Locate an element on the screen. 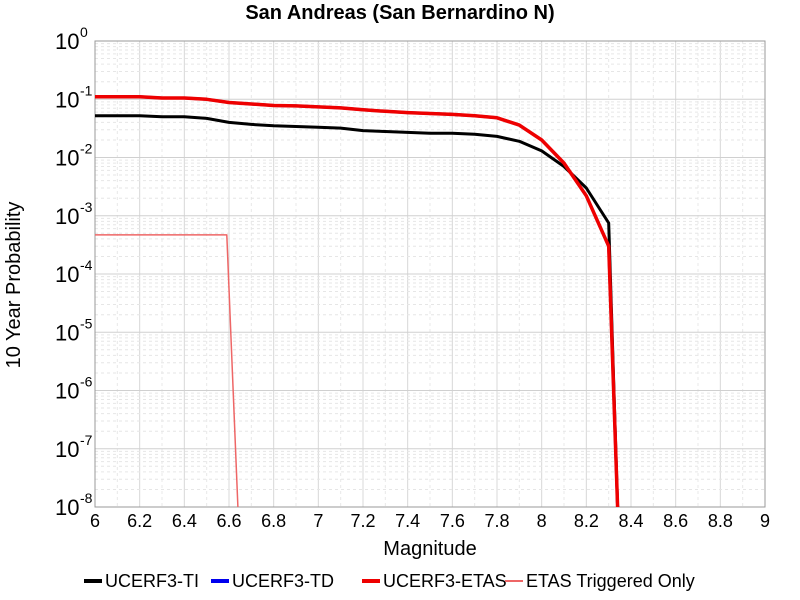  legend-label: UCERF3-TD is located at coordinates (283, 581).